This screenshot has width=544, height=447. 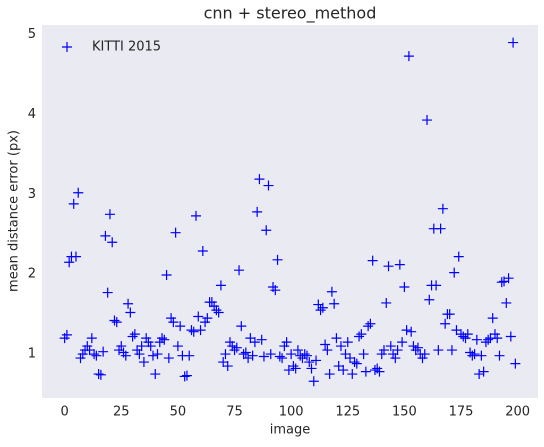 What do you see at coordinates (178, 412) in the screenshot?
I see `x-tick-label: 50` at bounding box center [178, 412].